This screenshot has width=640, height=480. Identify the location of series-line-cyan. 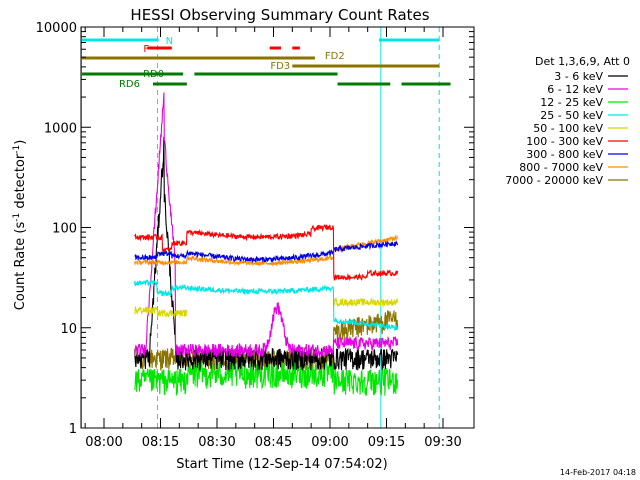
(266, 305).